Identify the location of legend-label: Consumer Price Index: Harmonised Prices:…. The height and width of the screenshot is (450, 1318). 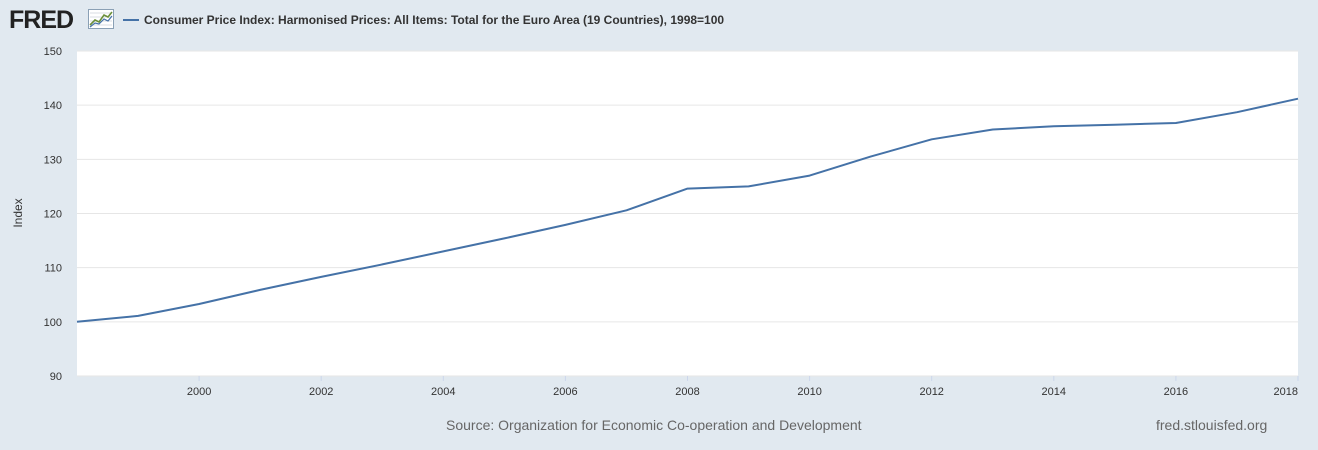
(434, 20).